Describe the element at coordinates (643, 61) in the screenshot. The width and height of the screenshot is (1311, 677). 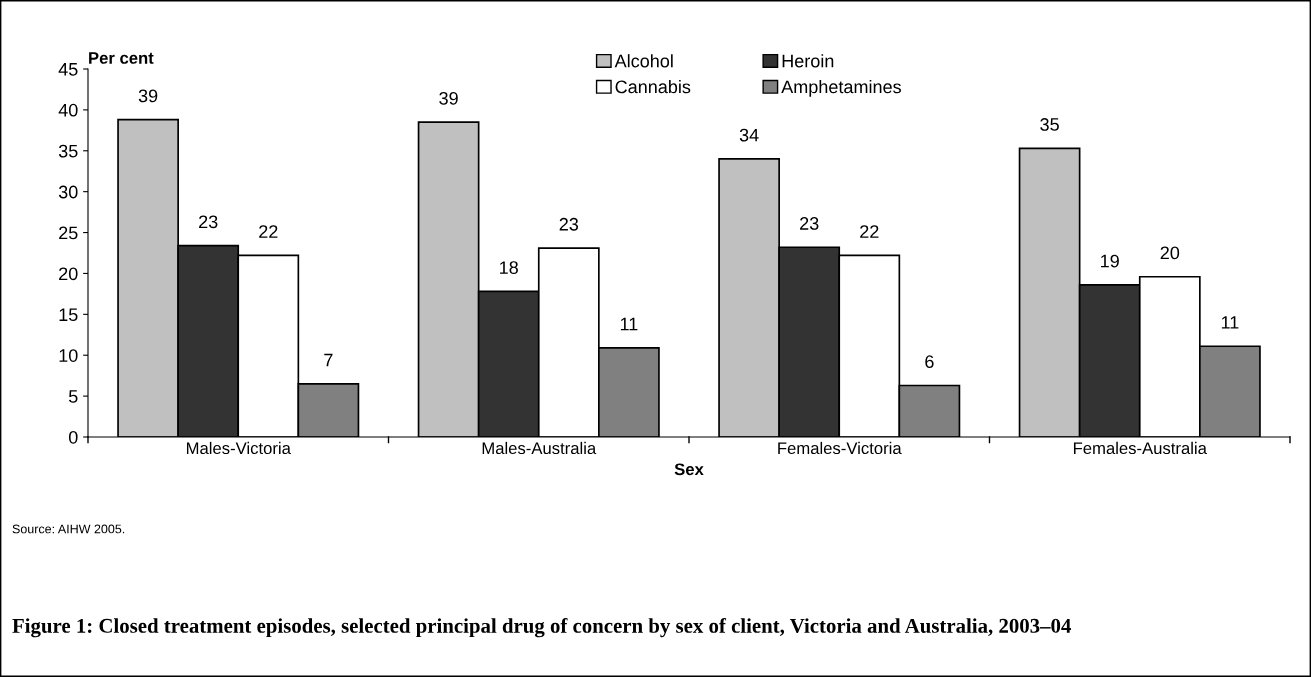
I see `legend-label: Alcohol` at that location.